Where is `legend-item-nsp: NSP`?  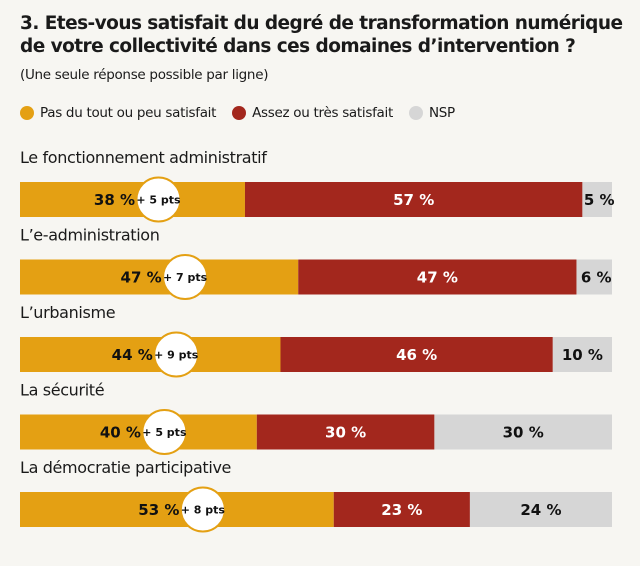 legend-item-nsp: NSP is located at coordinates (431, 113).